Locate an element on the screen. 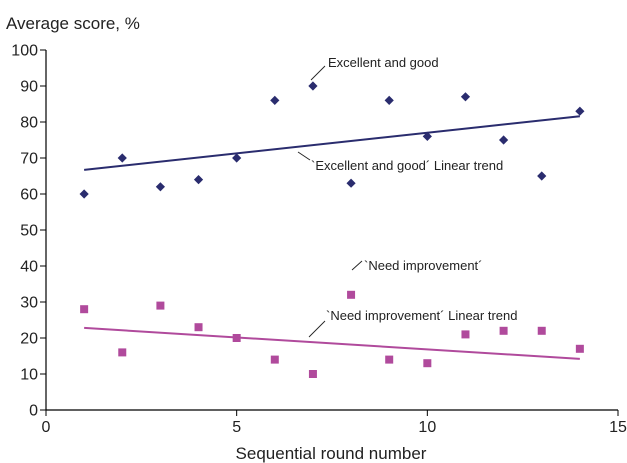 The image size is (627, 463). series-1-label: Excellent and good is located at coordinates (383, 62).